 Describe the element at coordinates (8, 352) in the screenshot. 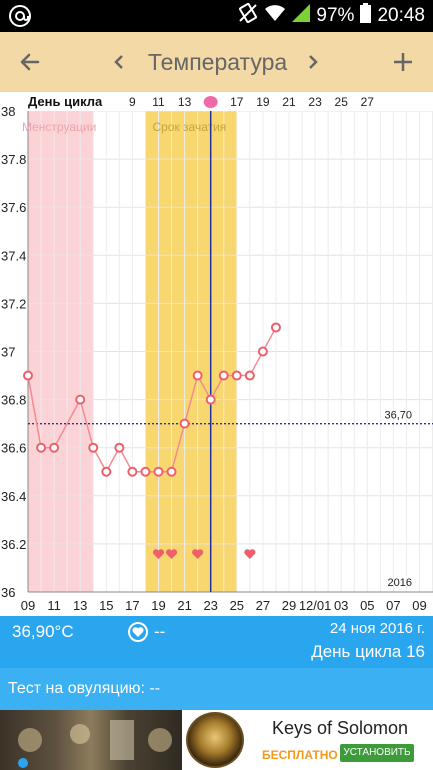

I see `y-tick-label: 37` at that location.